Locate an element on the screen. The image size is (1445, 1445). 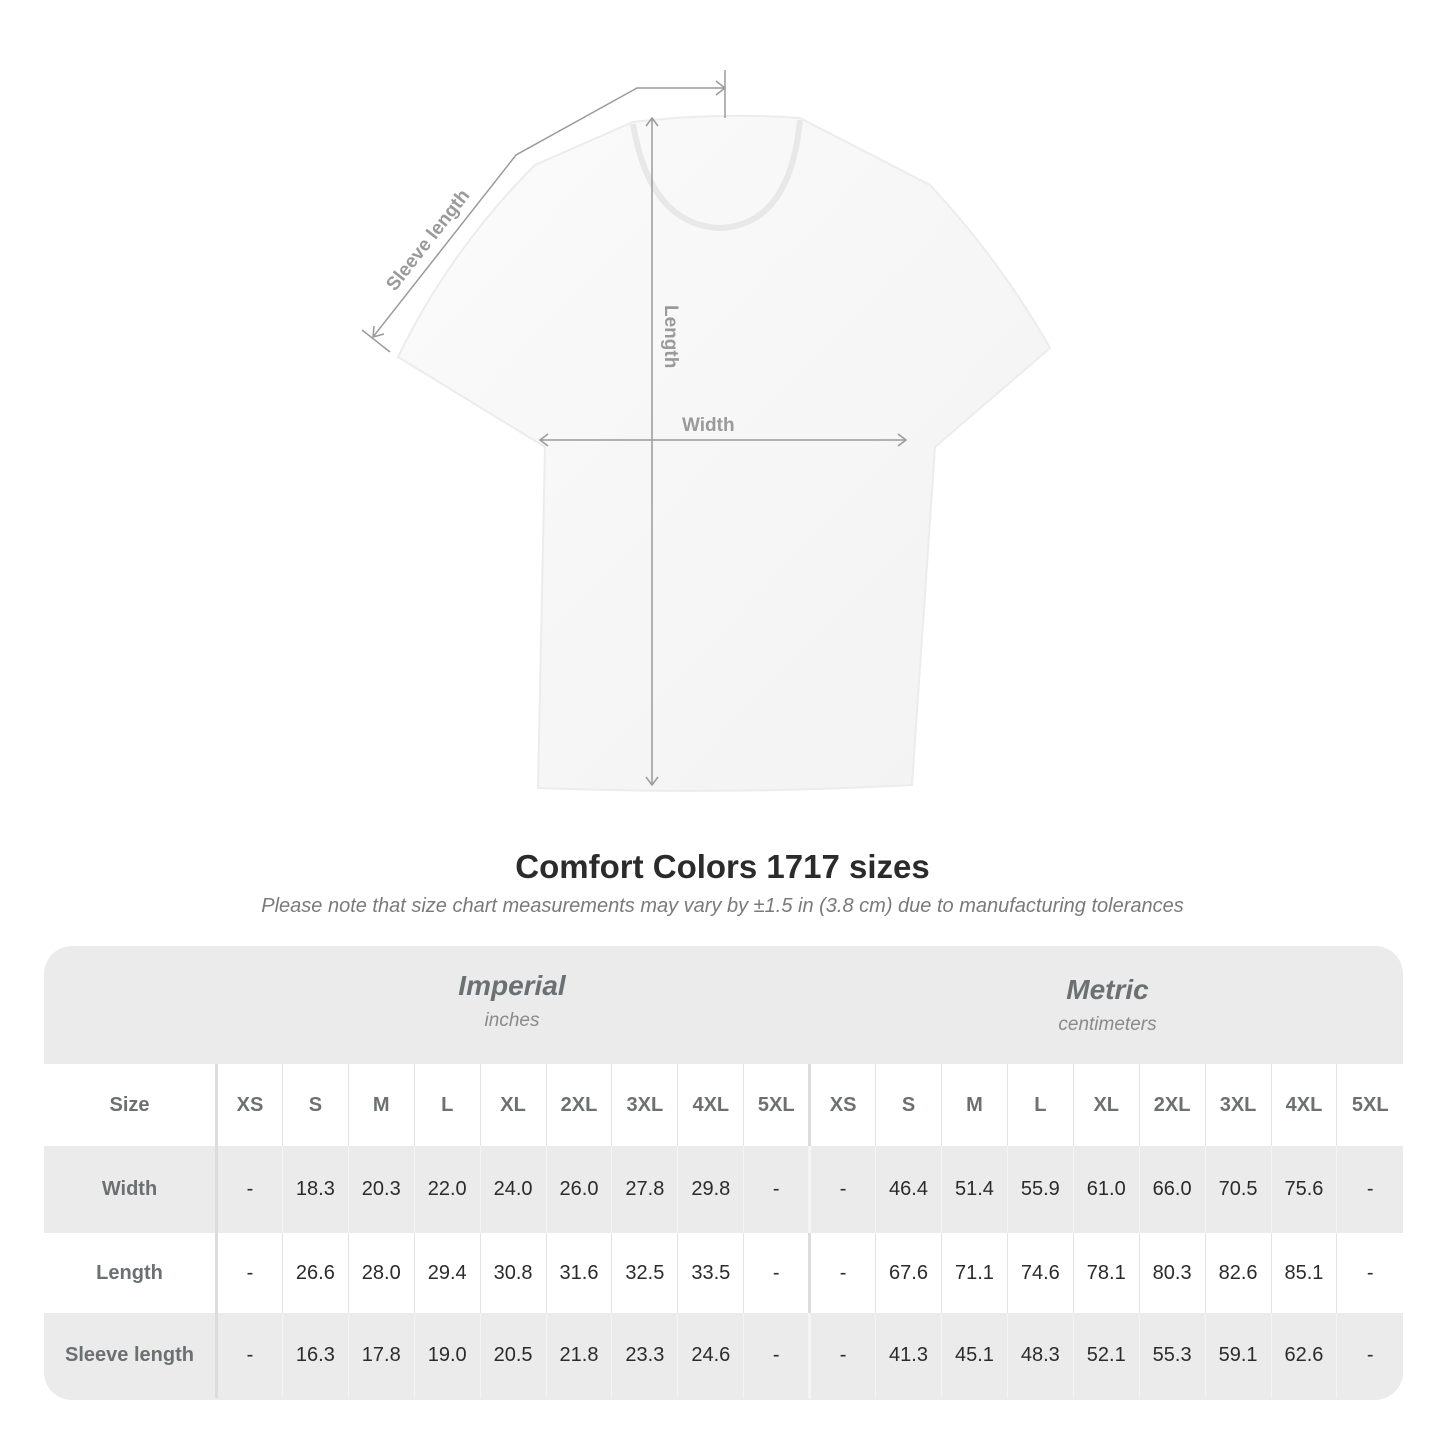
imperial-cell: 16.3 is located at coordinates (315, 1355).